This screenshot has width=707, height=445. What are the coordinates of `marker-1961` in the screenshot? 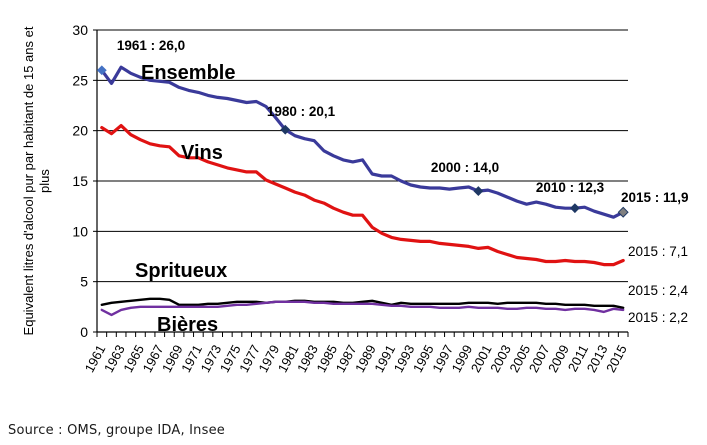 It's located at (101, 70).